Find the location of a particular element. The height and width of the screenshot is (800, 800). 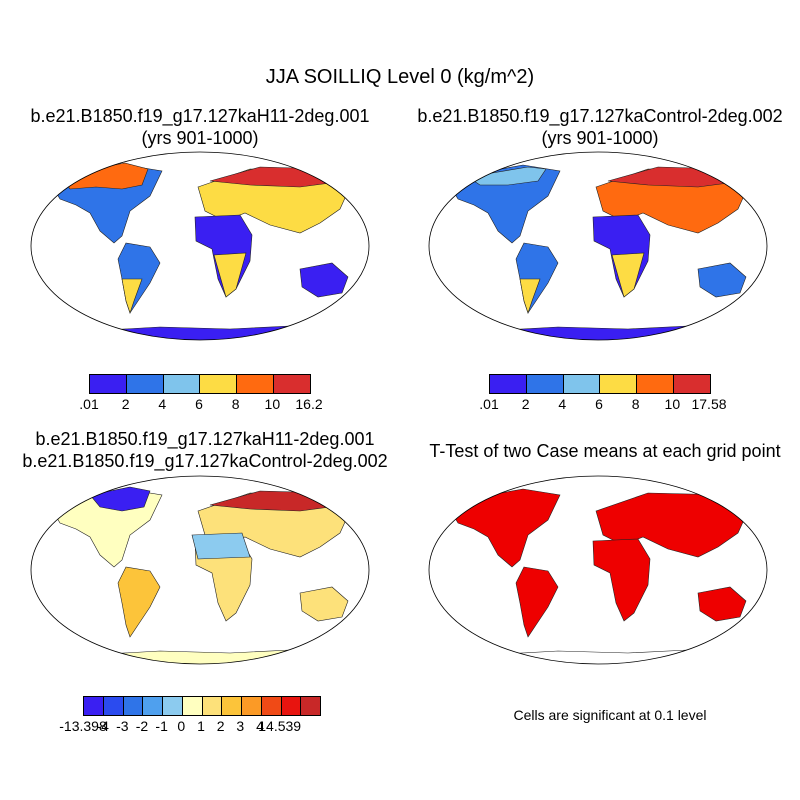

p1-tick-label: 4 is located at coordinates (162, 404).